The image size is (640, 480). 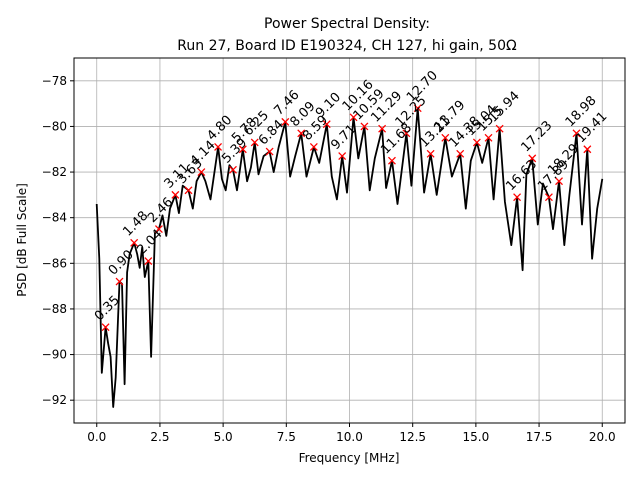 What do you see at coordinates (223, 437) in the screenshot?
I see `x-tick-label: 5.0` at bounding box center [223, 437].